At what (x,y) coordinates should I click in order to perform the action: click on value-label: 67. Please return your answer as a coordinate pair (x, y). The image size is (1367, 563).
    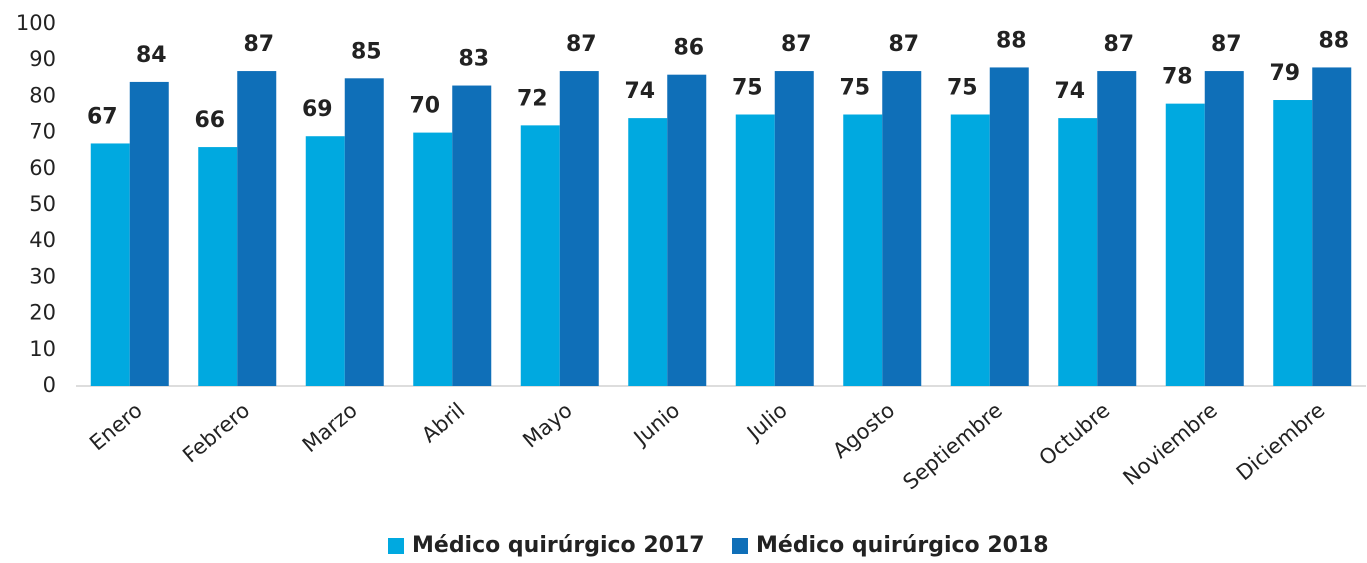
    Looking at the image, I should click on (102, 116).